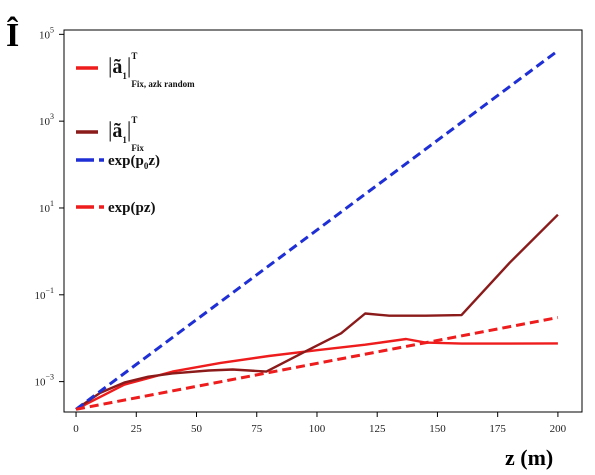  What do you see at coordinates (46, 120) in the screenshot?
I see `y-tick-label: 10³` at bounding box center [46, 120].